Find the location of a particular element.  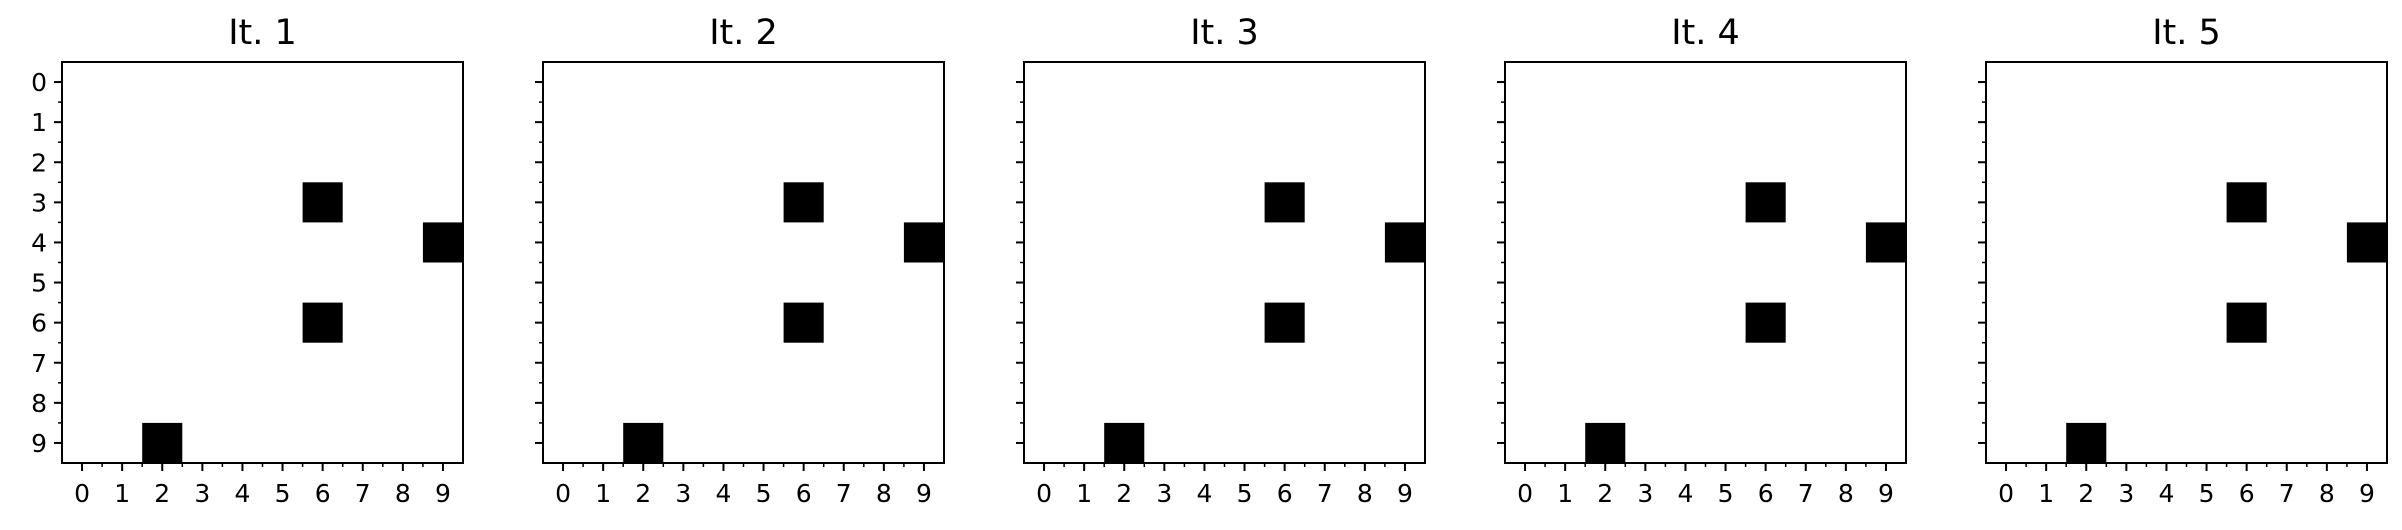

y-tick-label: 2 is located at coordinates (39, 162).